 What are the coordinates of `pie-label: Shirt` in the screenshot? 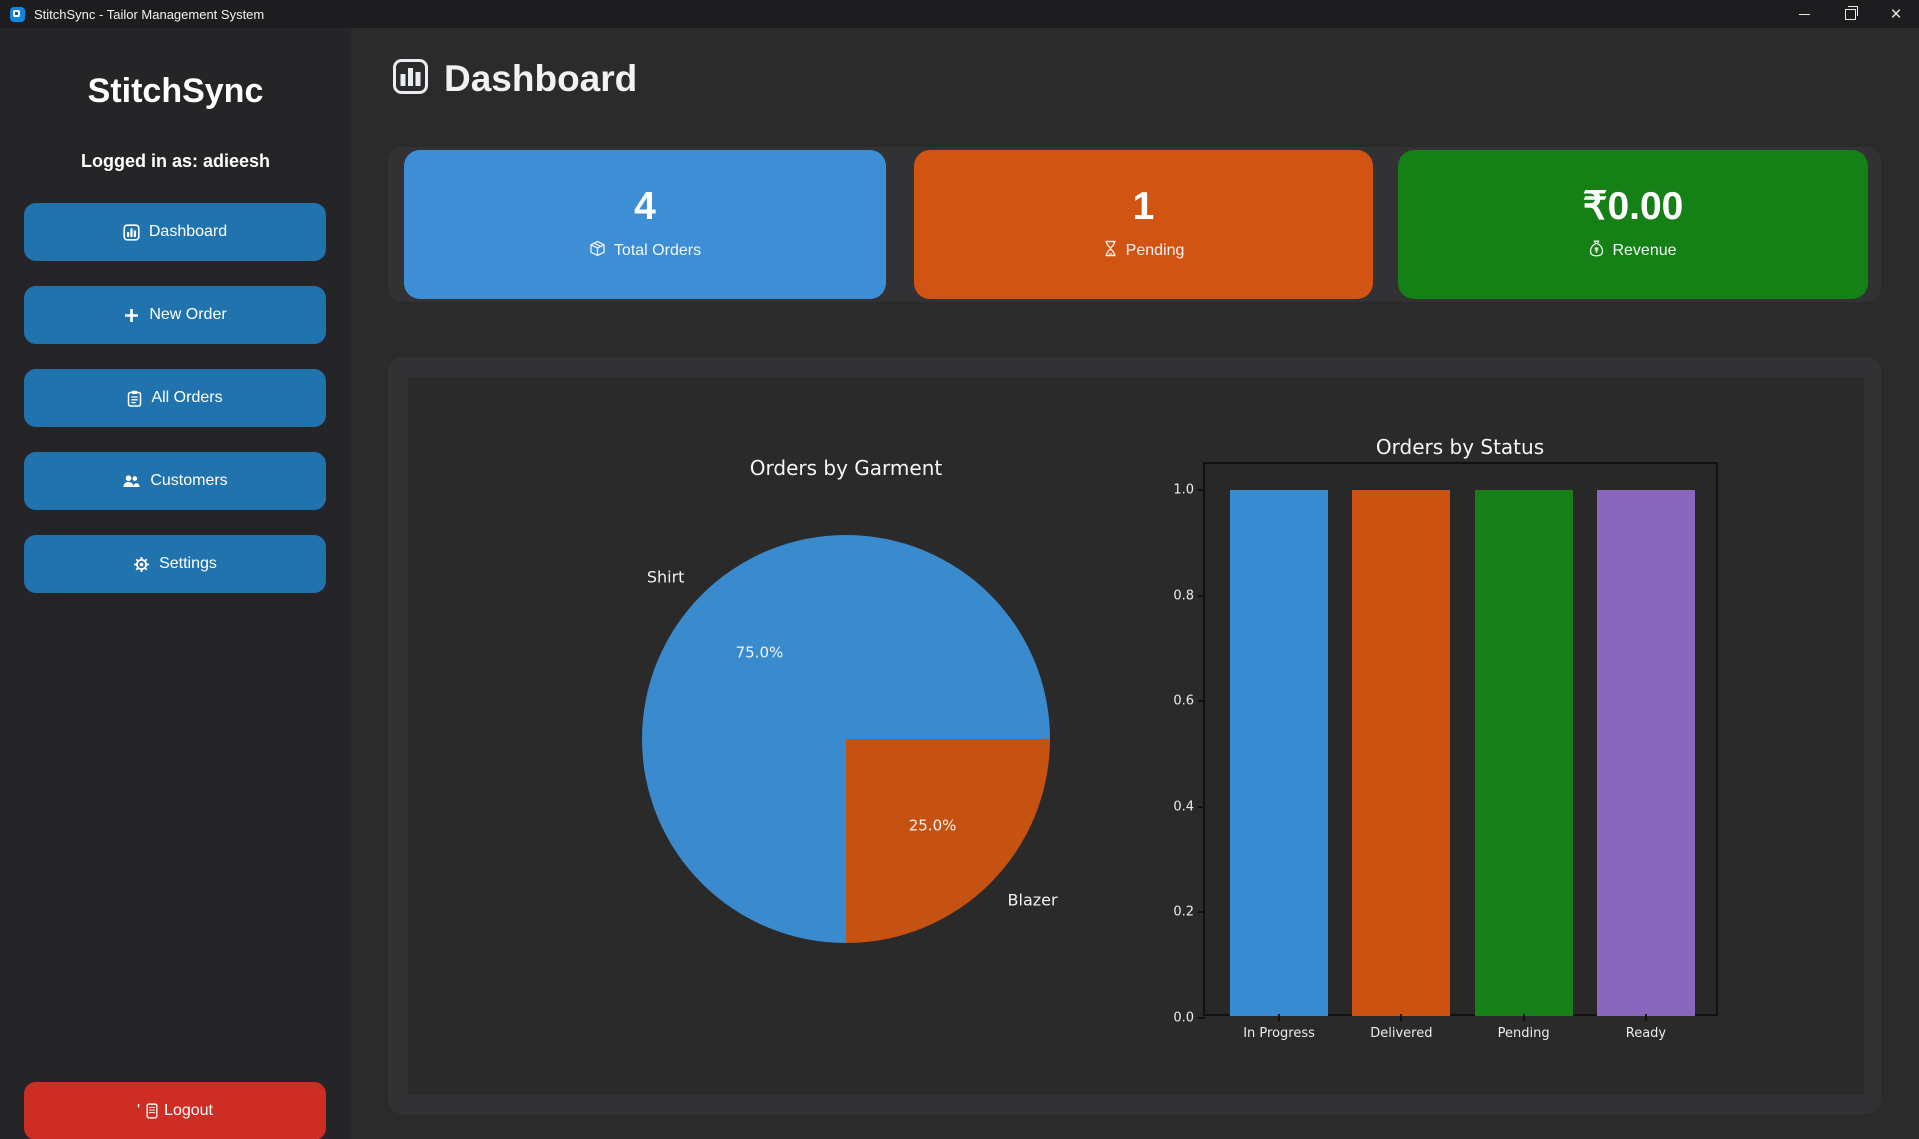 It's located at (666, 576).